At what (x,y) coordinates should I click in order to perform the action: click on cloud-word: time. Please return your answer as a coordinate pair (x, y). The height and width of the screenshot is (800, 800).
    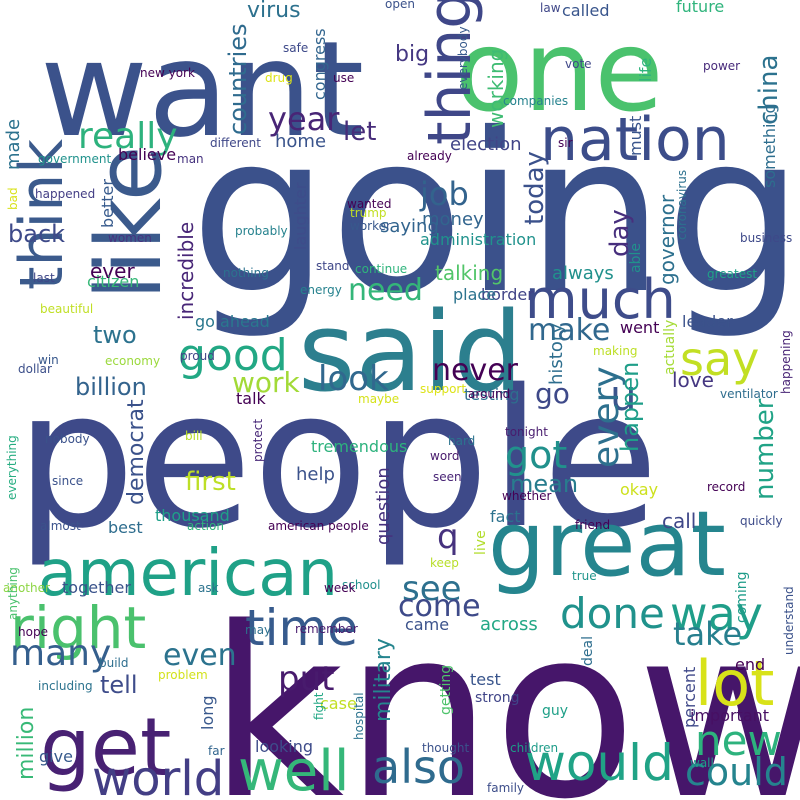
    Looking at the image, I should click on (301, 628).